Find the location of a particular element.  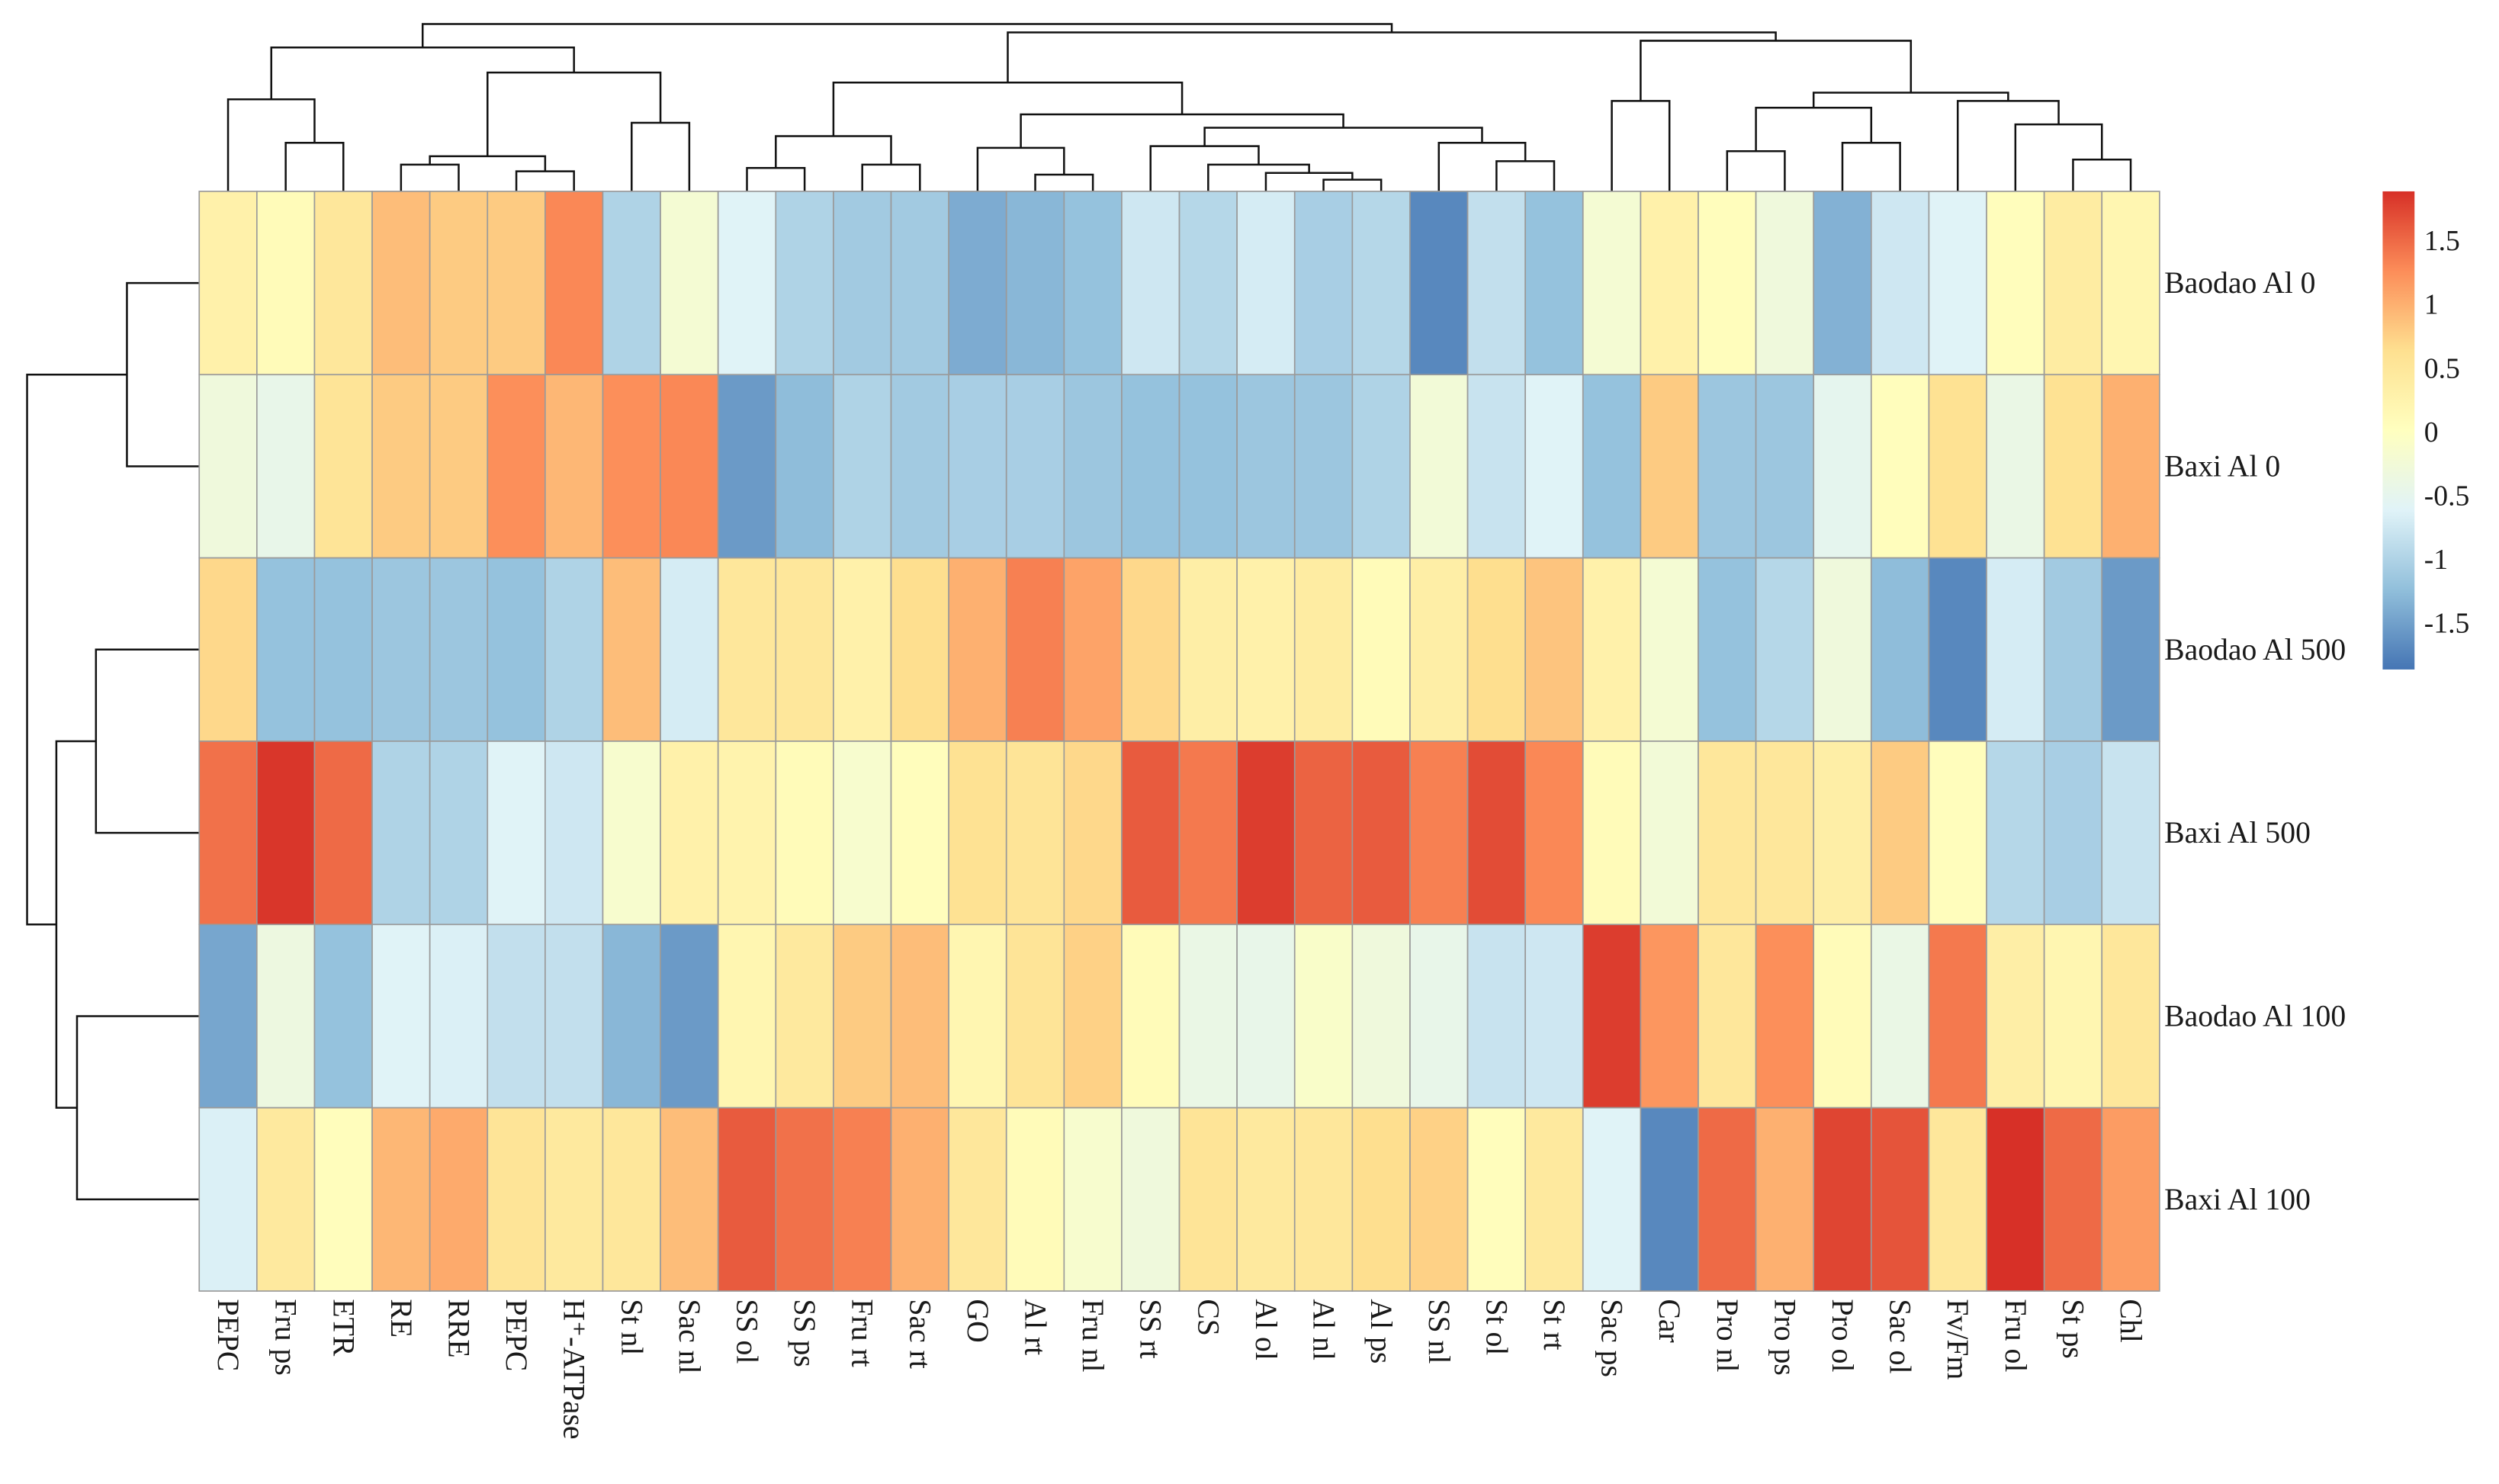

column-label: GO is located at coordinates (977, 1320).